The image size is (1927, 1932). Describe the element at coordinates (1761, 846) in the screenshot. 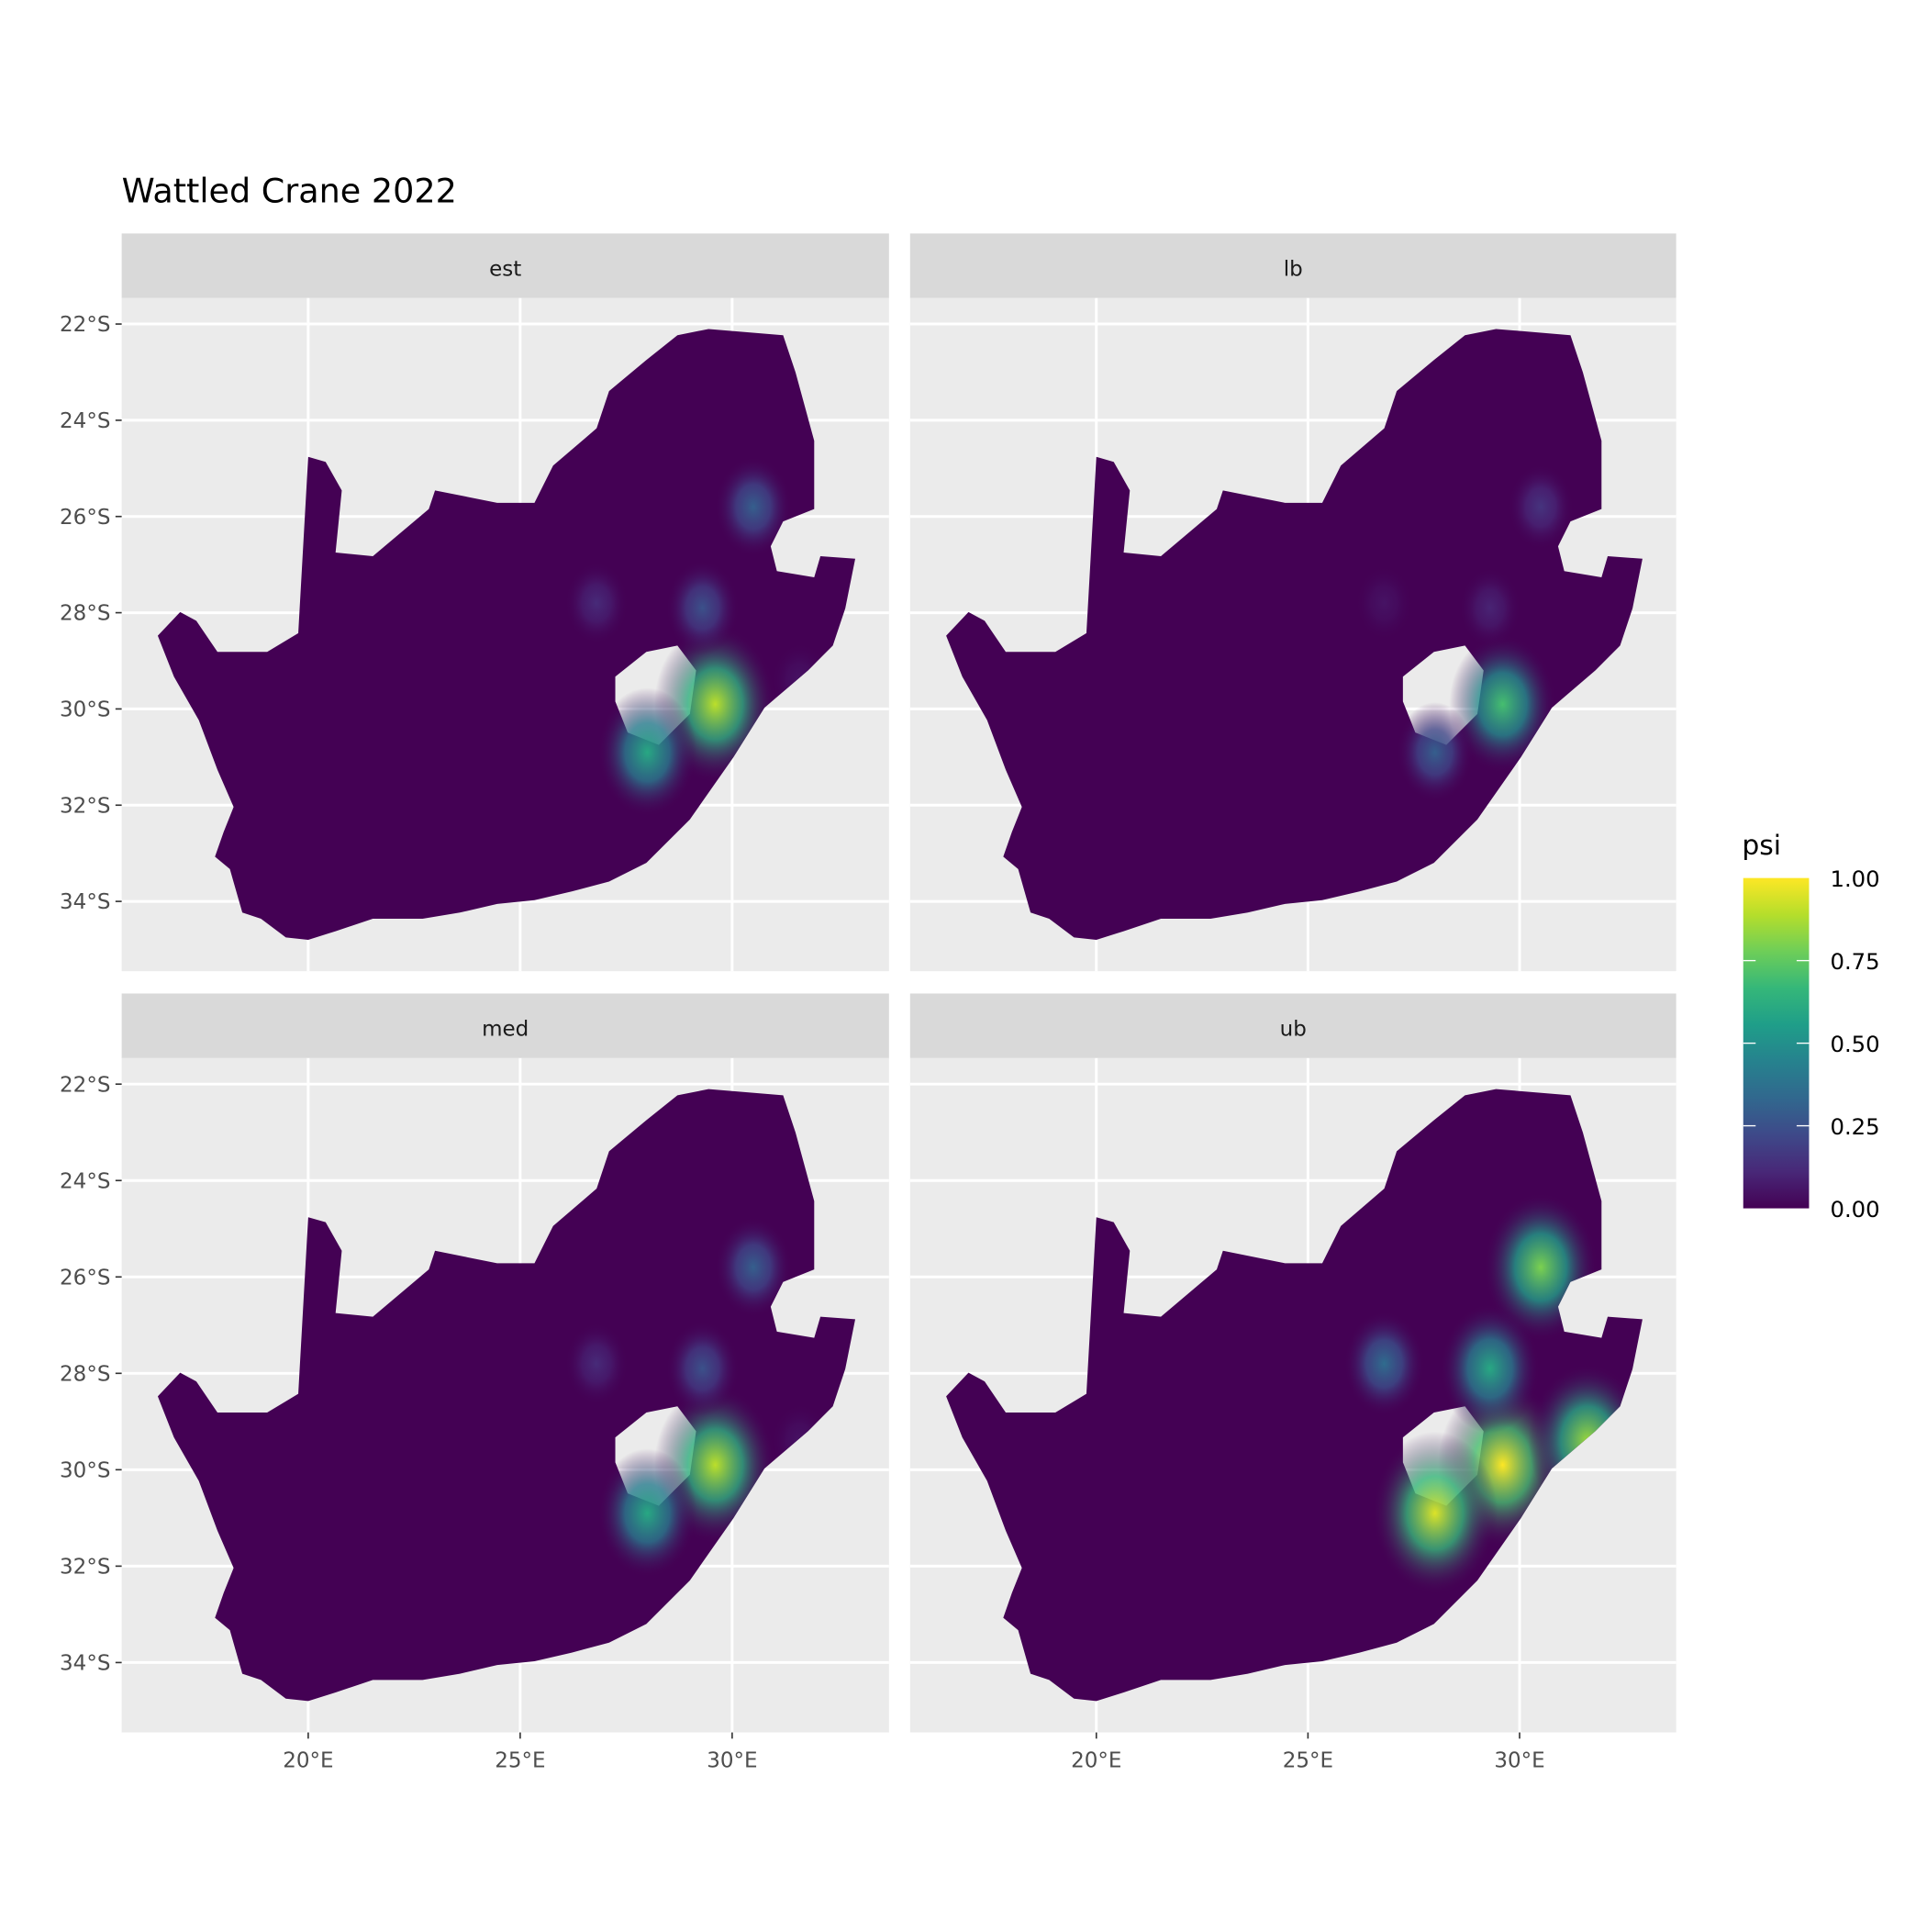

I see `legend-title: psi` at that location.